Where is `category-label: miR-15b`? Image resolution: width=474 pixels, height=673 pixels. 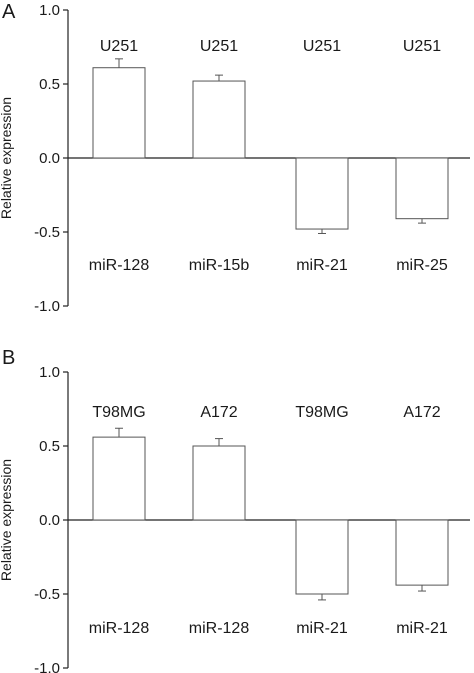 category-label: miR-15b is located at coordinates (219, 265).